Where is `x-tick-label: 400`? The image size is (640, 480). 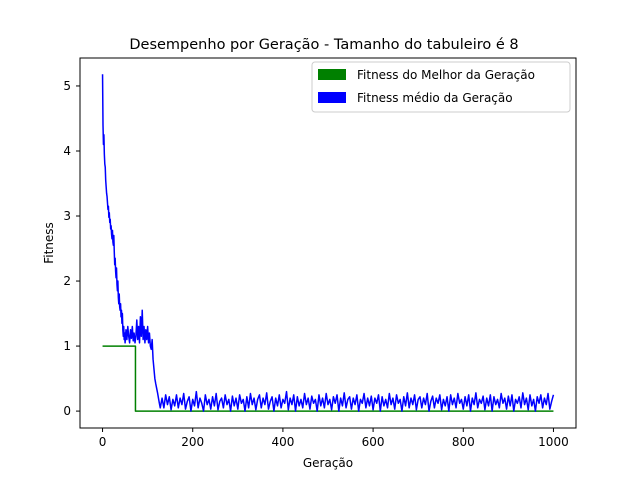 x-tick-label: 400 is located at coordinates (282, 442).